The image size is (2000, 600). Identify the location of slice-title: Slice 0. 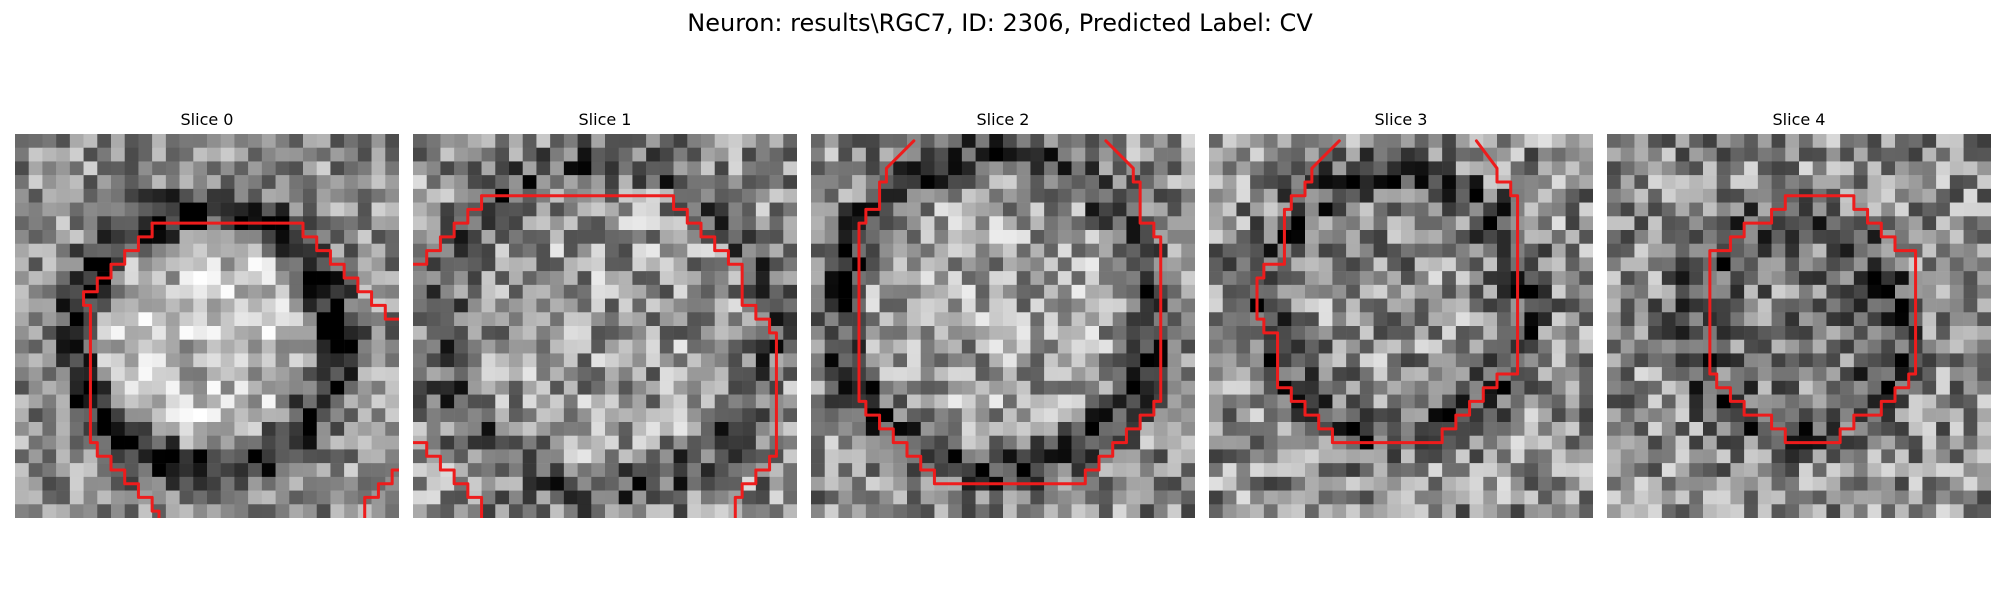
(207, 119).